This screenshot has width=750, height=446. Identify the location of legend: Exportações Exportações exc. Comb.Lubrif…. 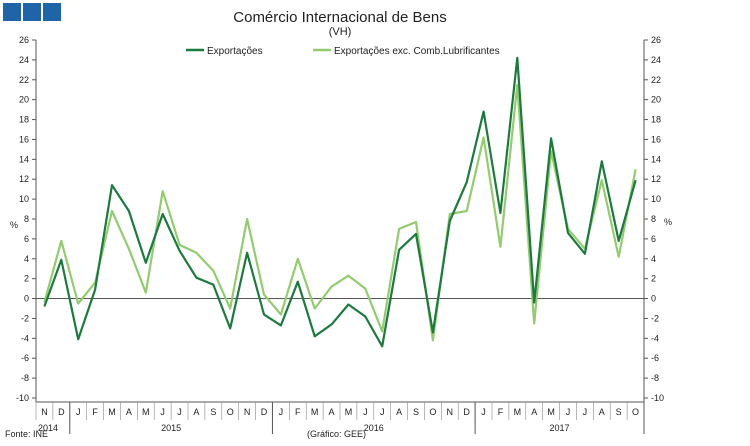
(343, 51).